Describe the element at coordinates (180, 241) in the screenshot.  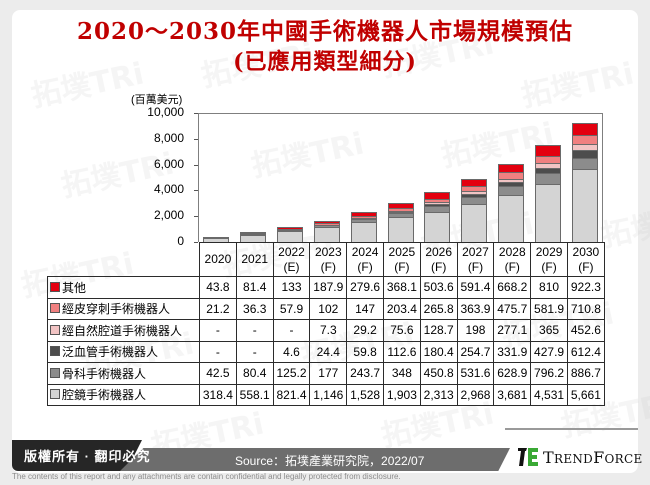
I see `y-tick-label: 0` at that location.